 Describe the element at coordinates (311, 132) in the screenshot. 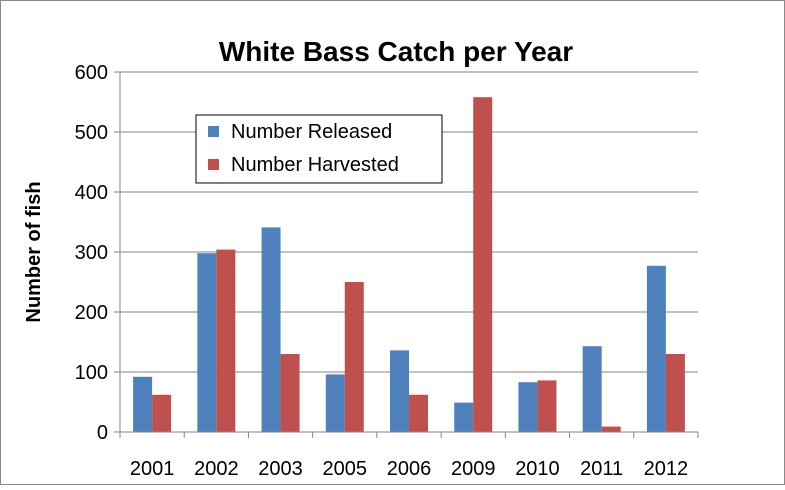

I see `legend-label: Number Released` at that location.